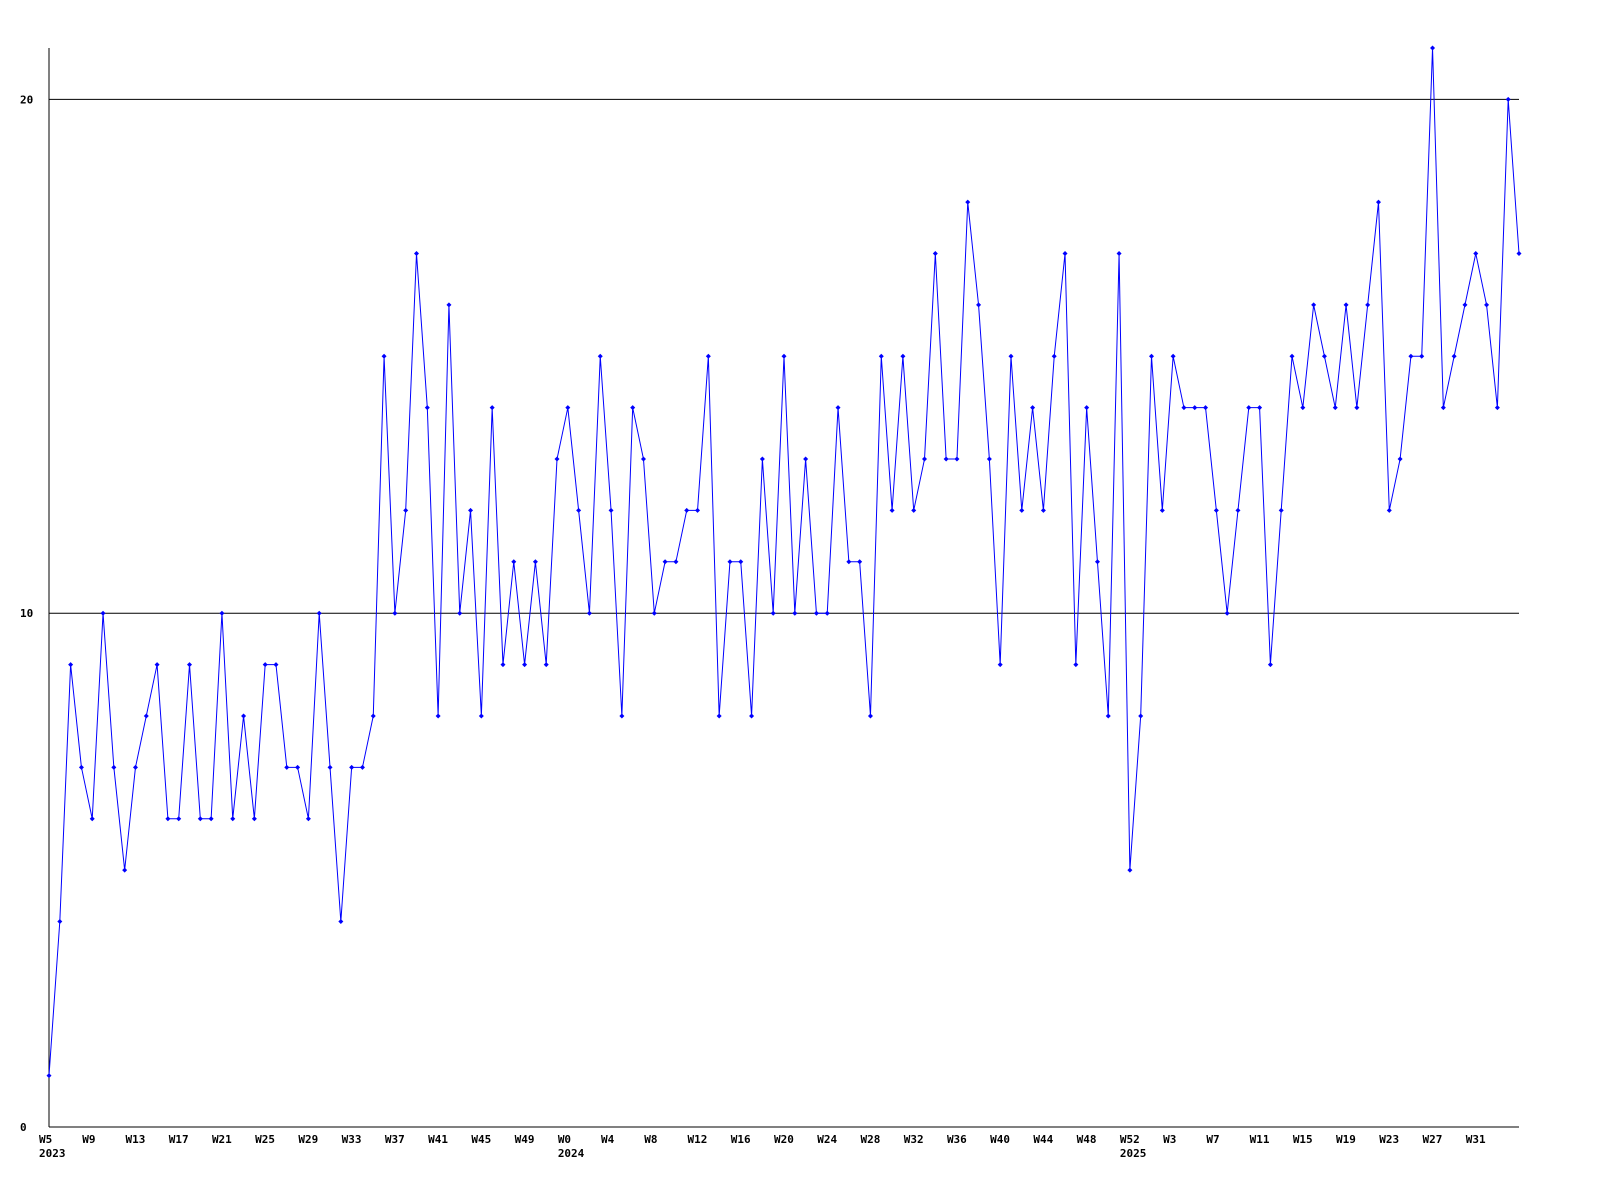  What do you see at coordinates (438, 1139) in the screenshot?
I see `x-tick-label: W41` at bounding box center [438, 1139].